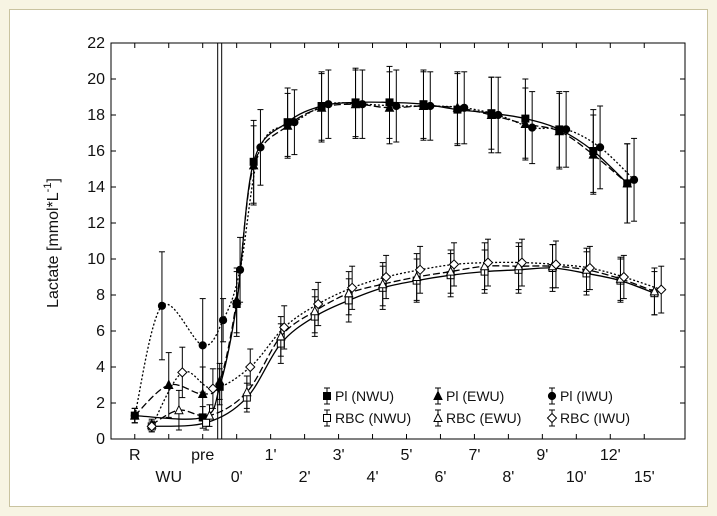  What do you see at coordinates (100, 367) in the screenshot?
I see `y-tick-label: 4` at bounding box center [100, 367].